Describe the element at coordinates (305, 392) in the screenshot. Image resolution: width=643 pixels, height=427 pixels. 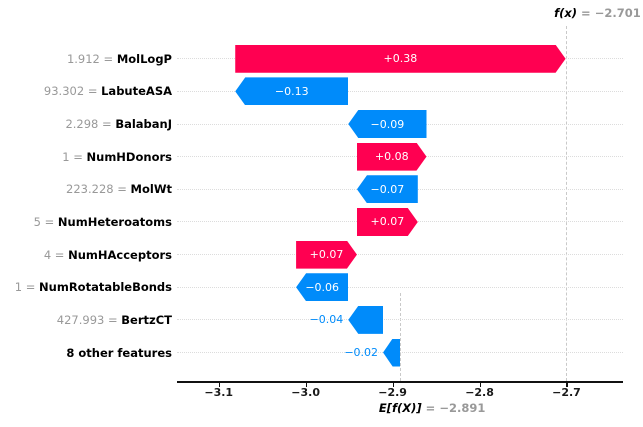
I see `x-axis-tick-label: −3.0` at that location.